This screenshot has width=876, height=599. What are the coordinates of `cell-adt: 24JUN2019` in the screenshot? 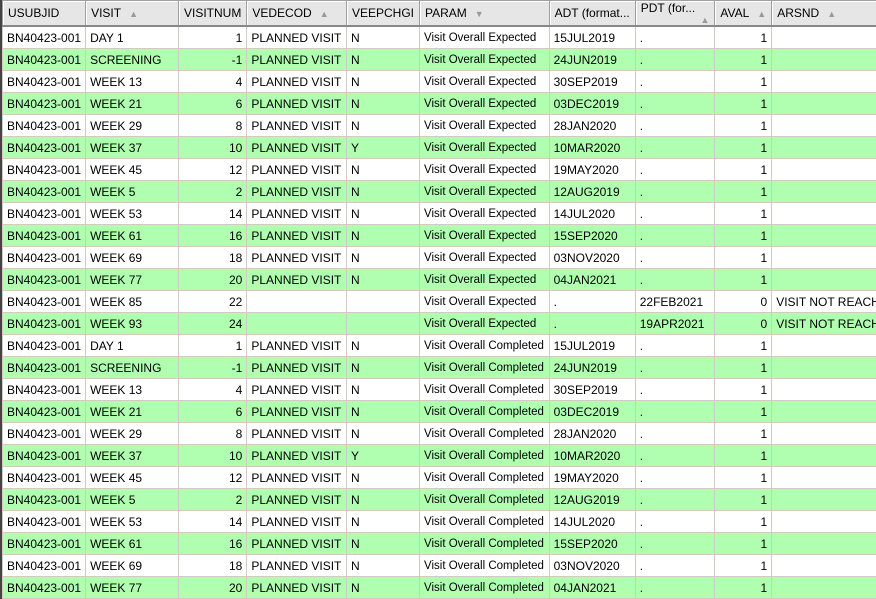 It's located at (592, 368).